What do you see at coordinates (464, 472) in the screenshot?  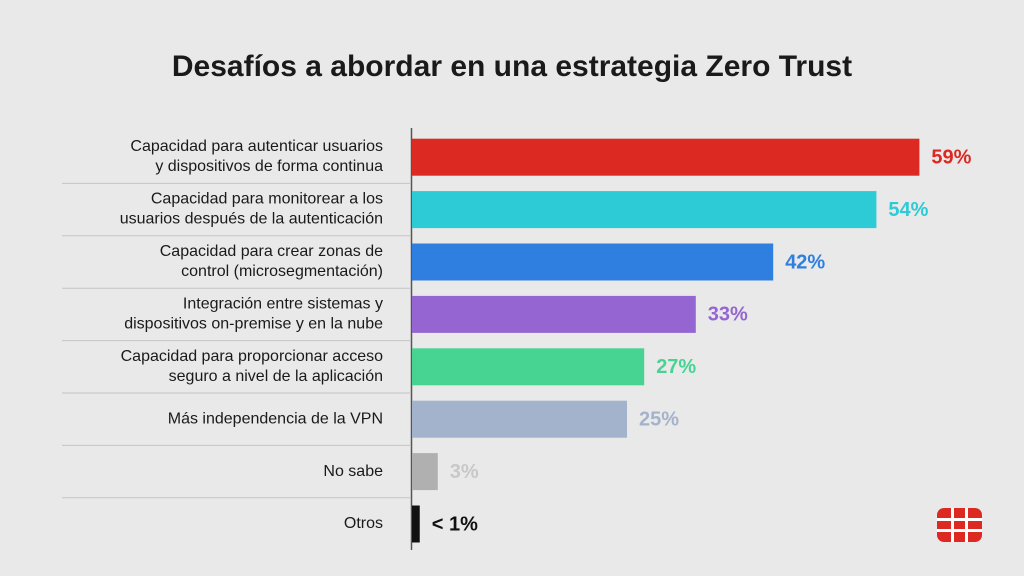 I see `value-label: 3%` at bounding box center [464, 472].